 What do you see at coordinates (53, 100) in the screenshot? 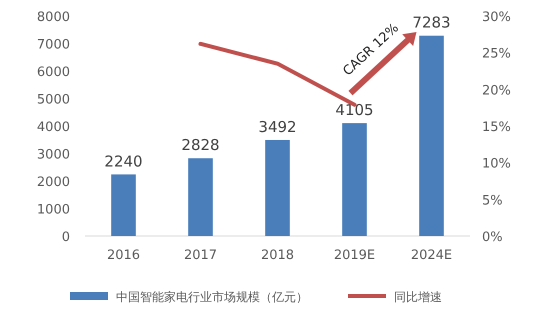
I see `y-tick-label: 5000` at bounding box center [53, 100].